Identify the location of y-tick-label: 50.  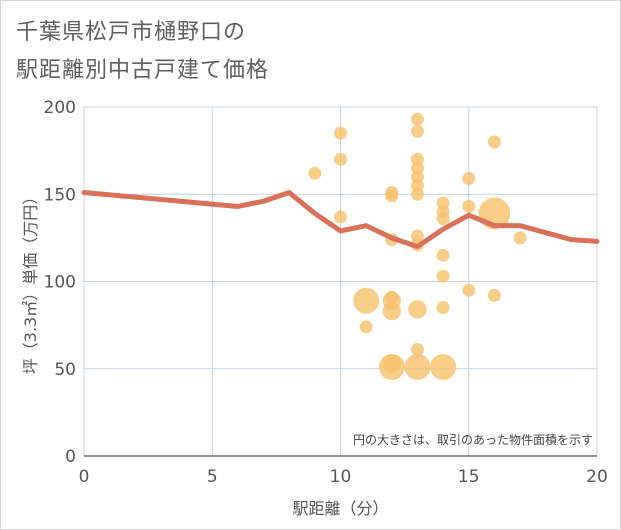
(65, 370).